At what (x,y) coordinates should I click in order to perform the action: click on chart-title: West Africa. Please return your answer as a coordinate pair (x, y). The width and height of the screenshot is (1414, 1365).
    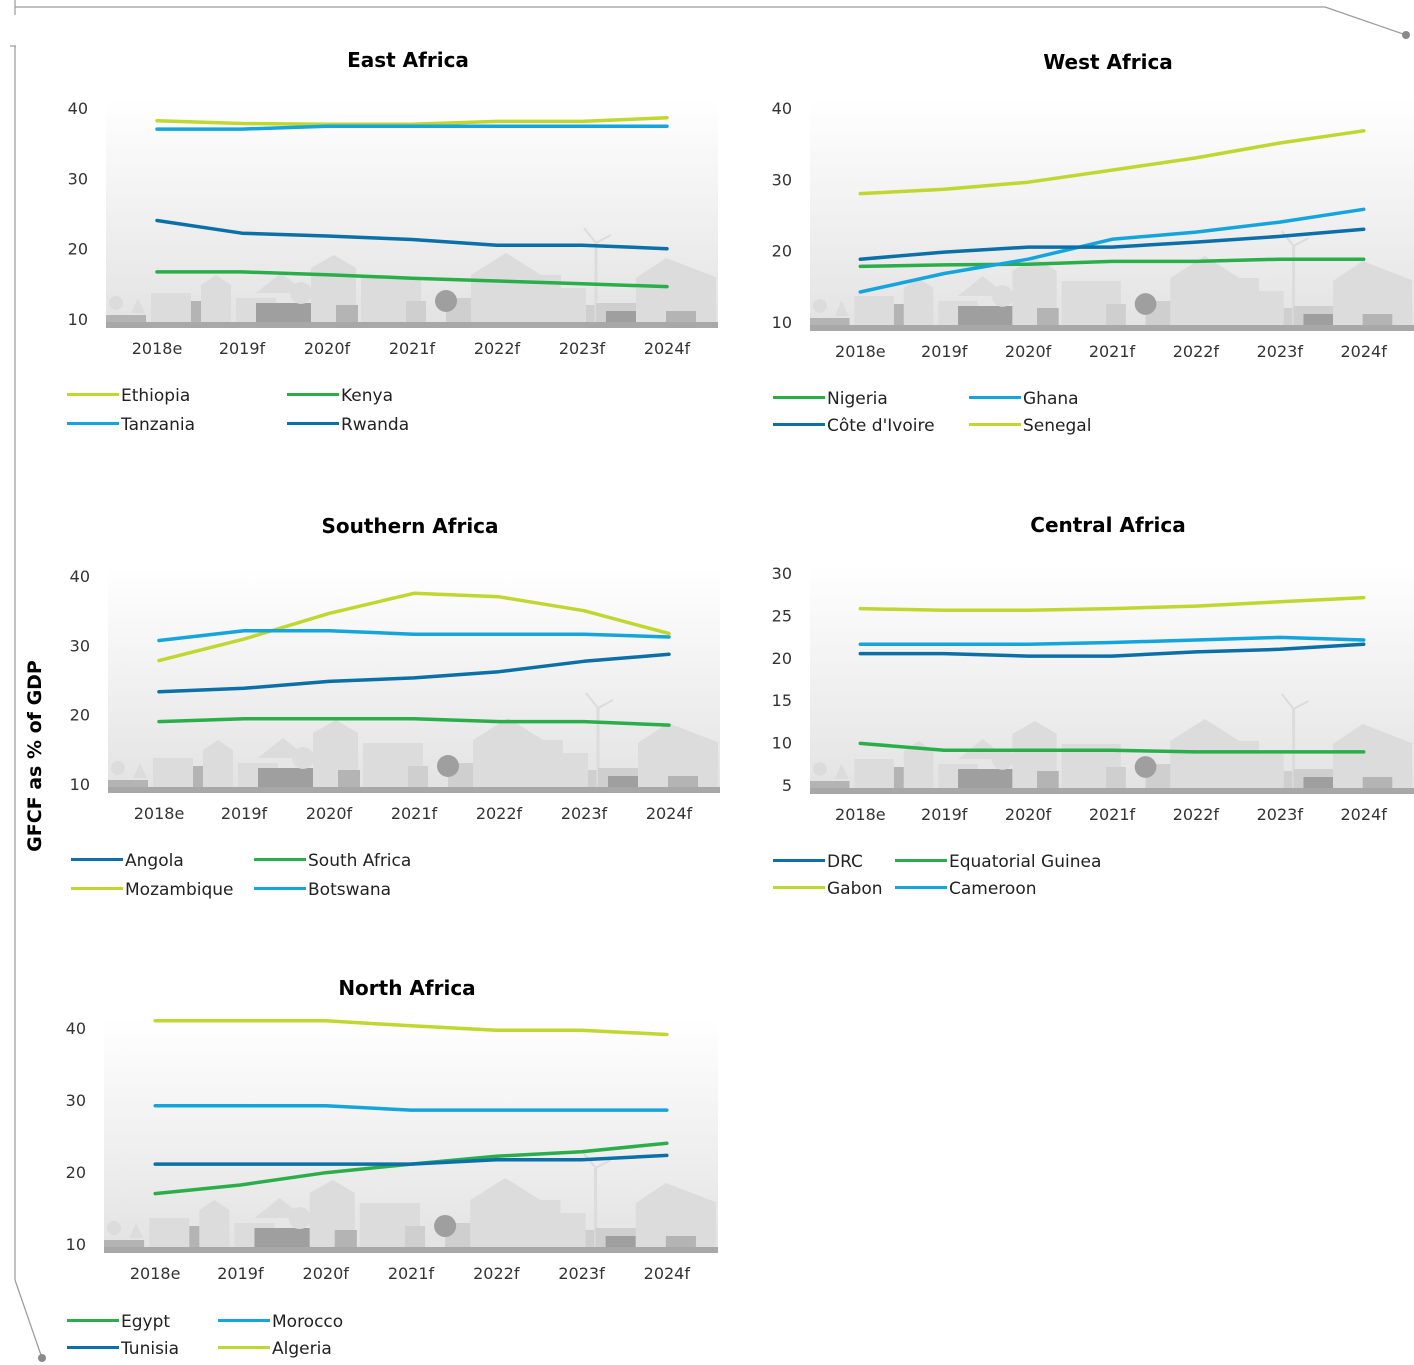
    Looking at the image, I should click on (1108, 62).